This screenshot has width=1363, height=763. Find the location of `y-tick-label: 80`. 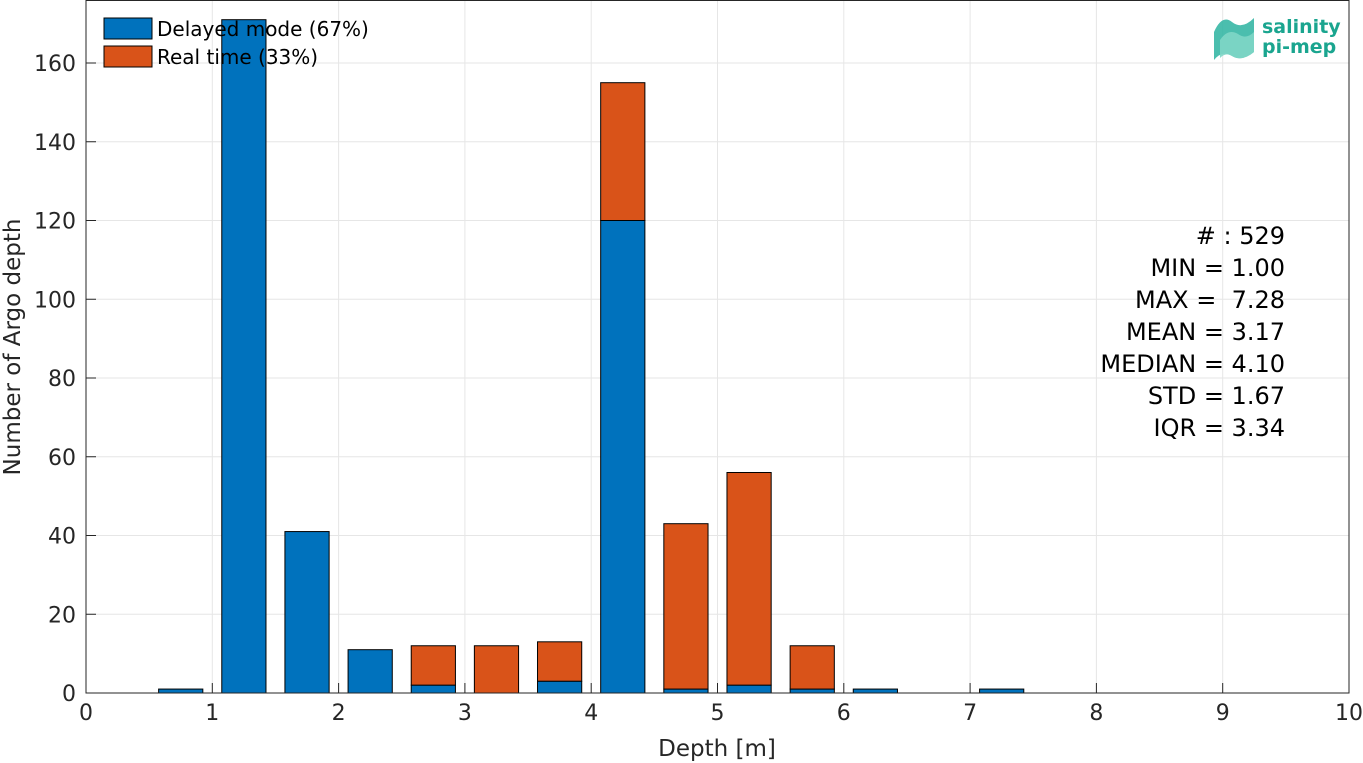

y-tick-label: 80 is located at coordinates (62, 379).